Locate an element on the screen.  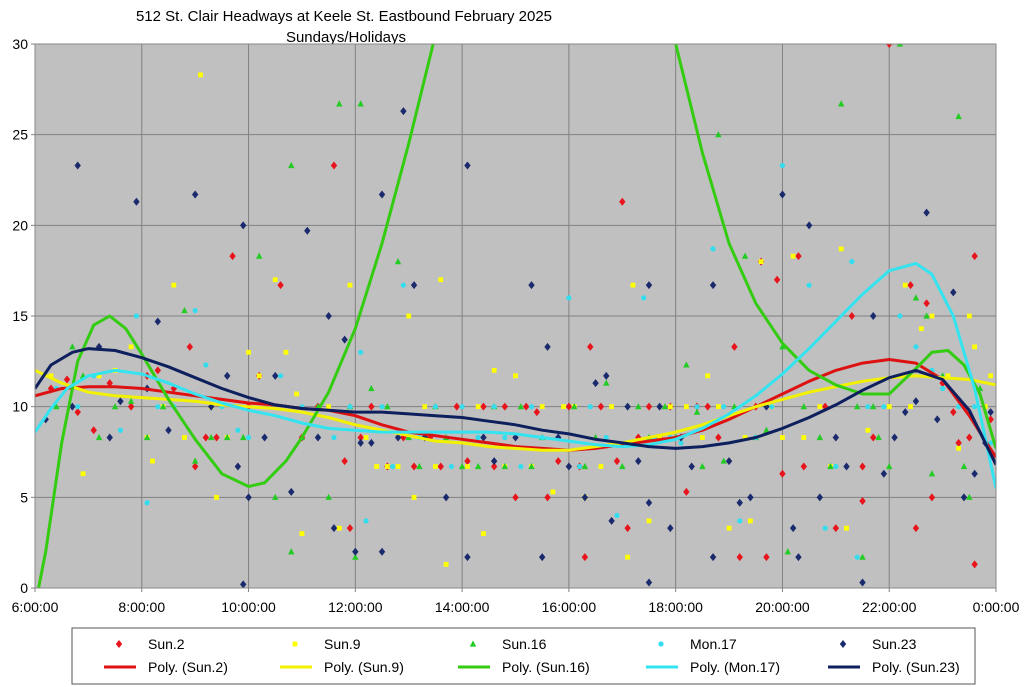
y-tick-label: 20 is located at coordinates (20, 225).